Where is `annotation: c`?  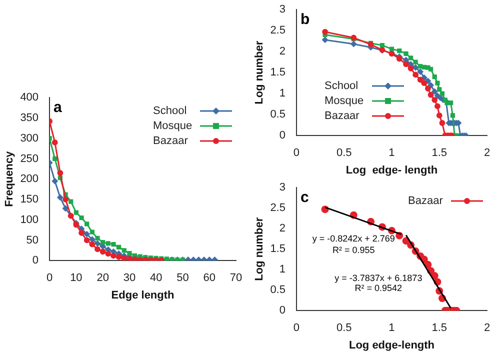 annotation: c is located at coordinates (304, 197).